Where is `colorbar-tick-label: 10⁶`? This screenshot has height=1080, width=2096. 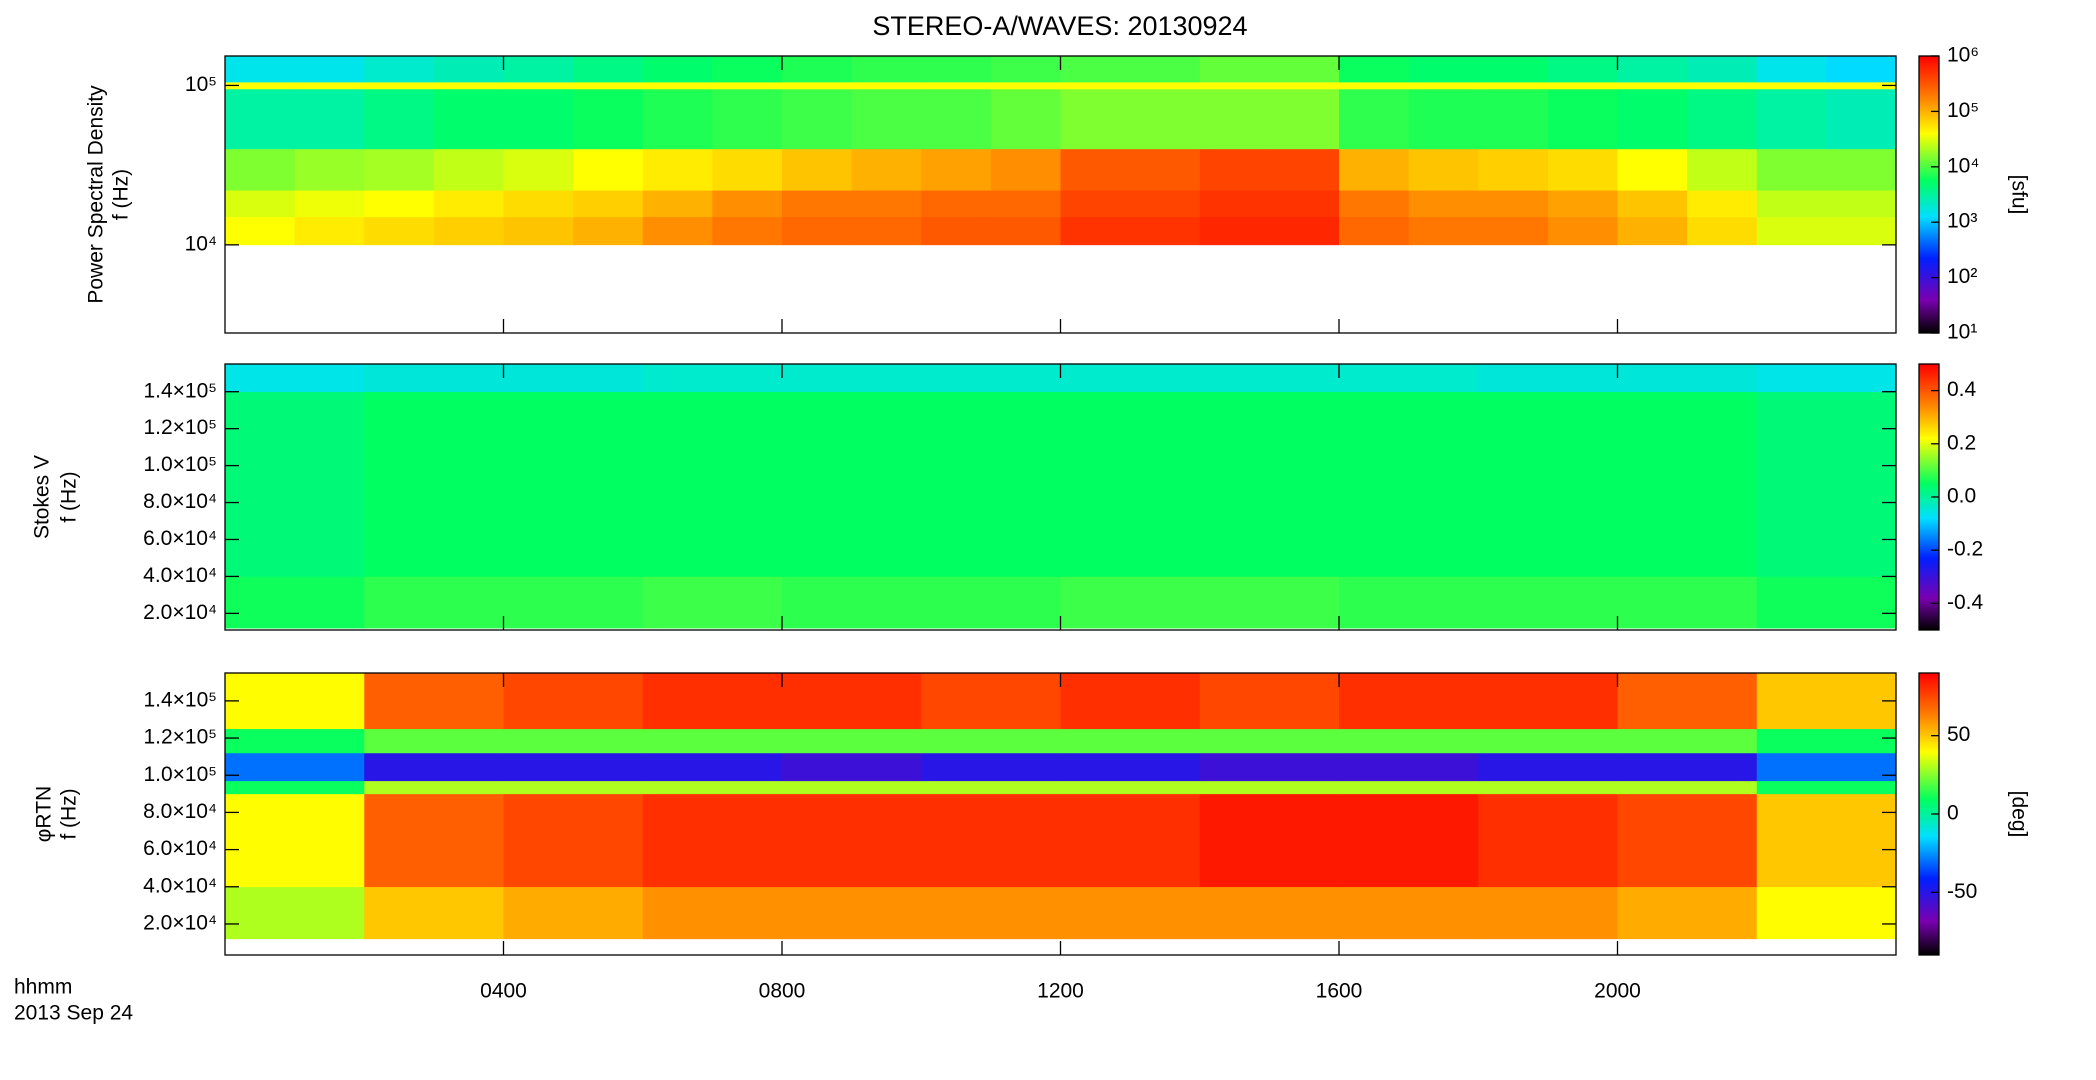 colorbar-tick-label: 10⁶ is located at coordinates (1963, 55).